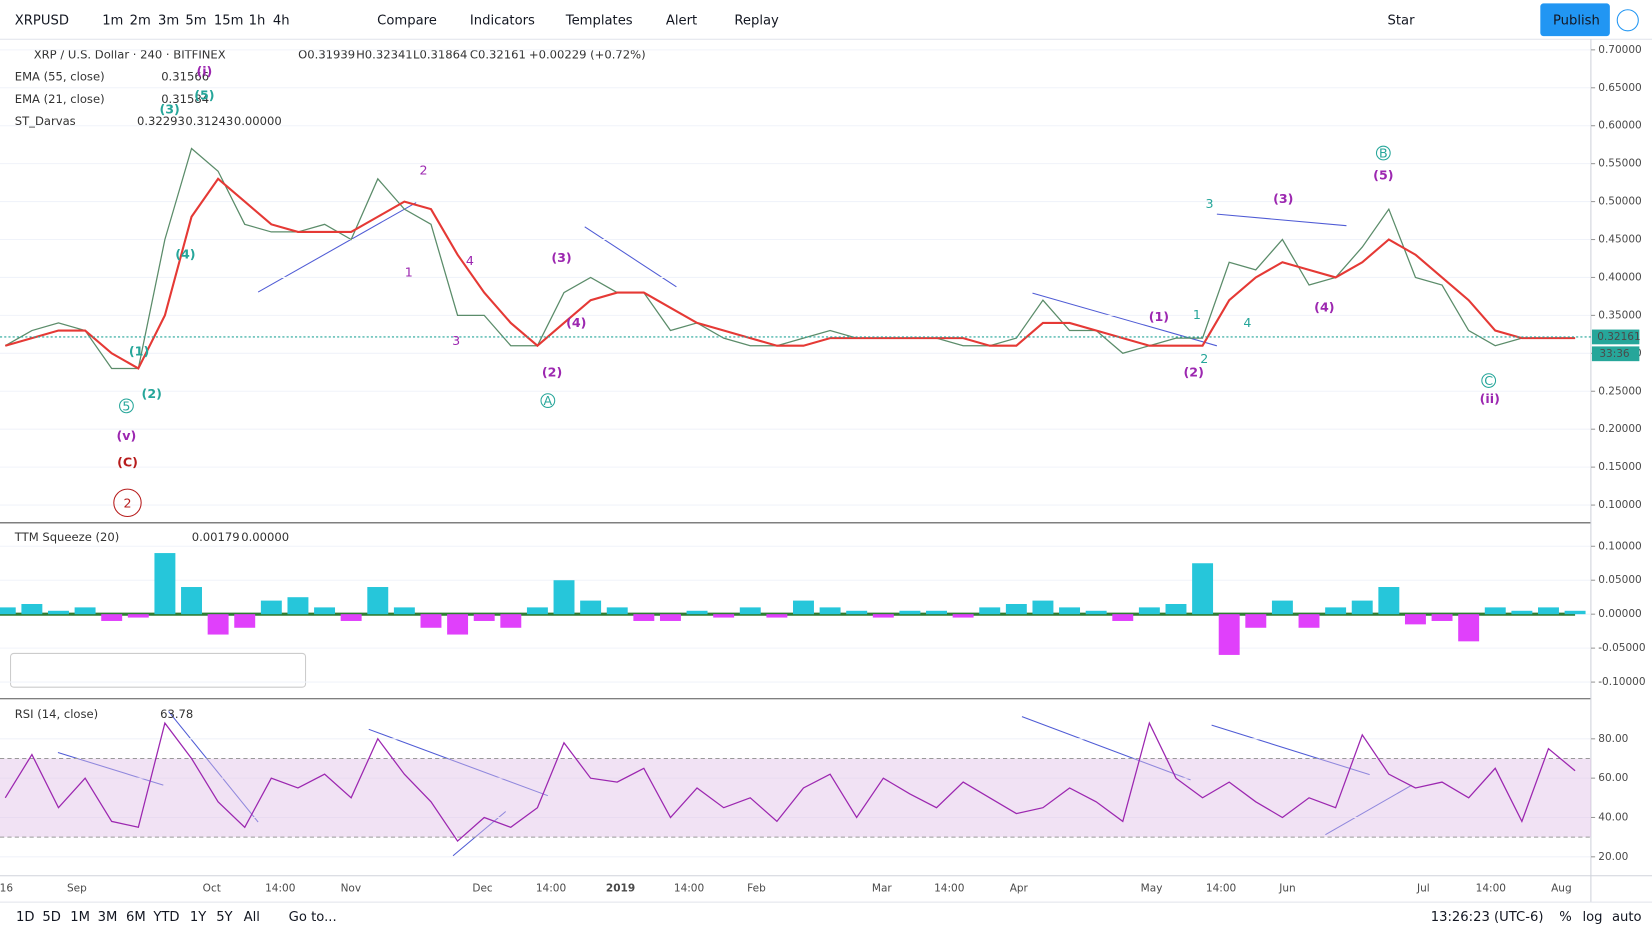  What do you see at coordinates (139, 351) in the screenshot?
I see `wave-label: (1)` at bounding box center [139, 351].